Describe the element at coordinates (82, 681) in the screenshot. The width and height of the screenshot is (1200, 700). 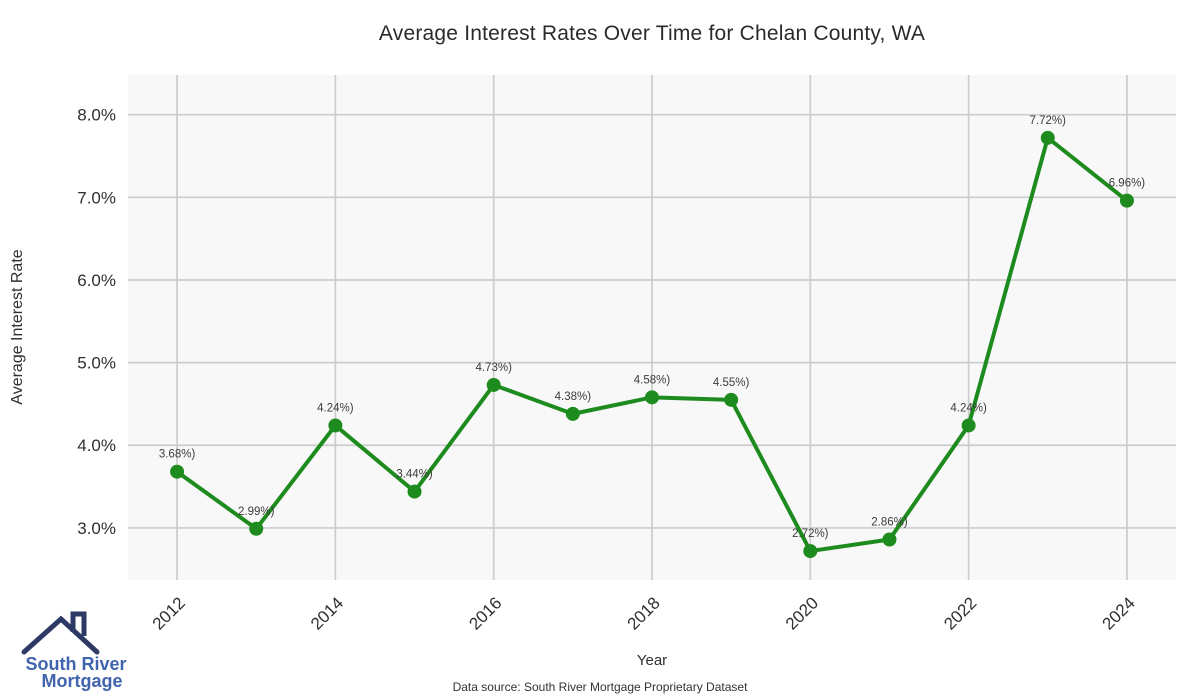
I see `logo-line2: Mortgage` at that location.